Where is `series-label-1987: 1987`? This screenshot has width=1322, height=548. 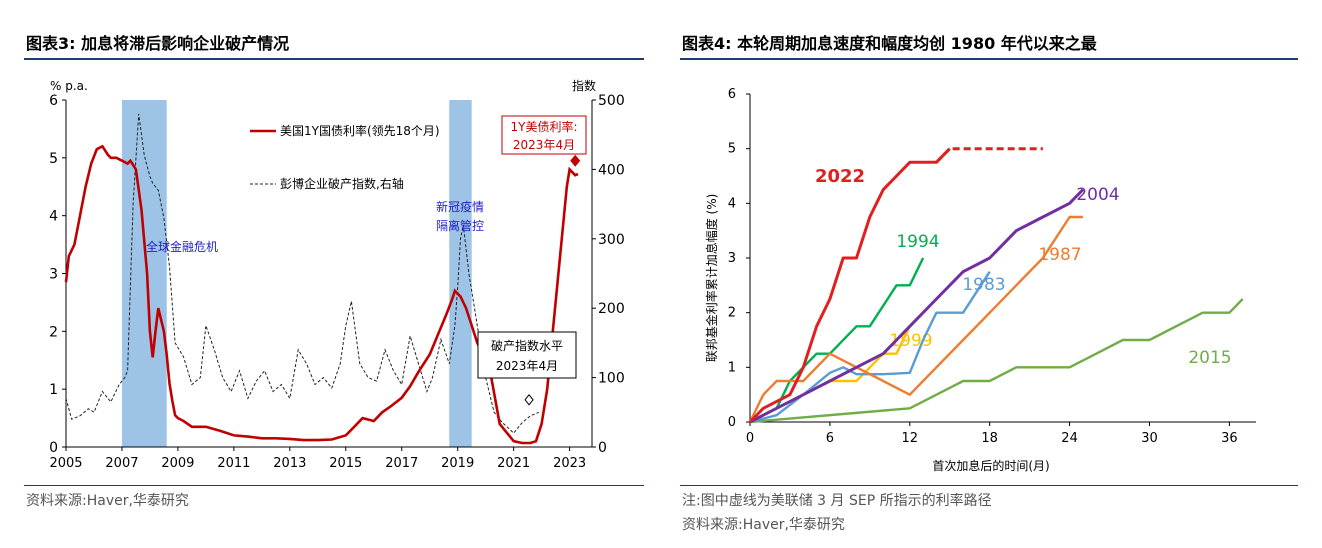
series-label-1987: 1987 is located at coordinates (1059, 255).